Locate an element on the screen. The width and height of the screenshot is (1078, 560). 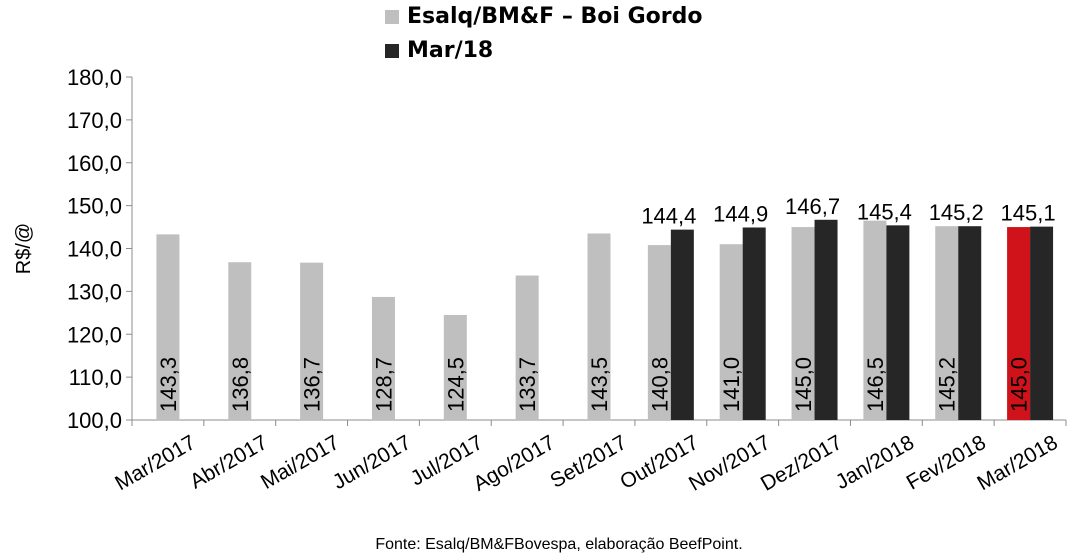
x-tick-label: Jan/2018 is located at coordinates (875, 462).